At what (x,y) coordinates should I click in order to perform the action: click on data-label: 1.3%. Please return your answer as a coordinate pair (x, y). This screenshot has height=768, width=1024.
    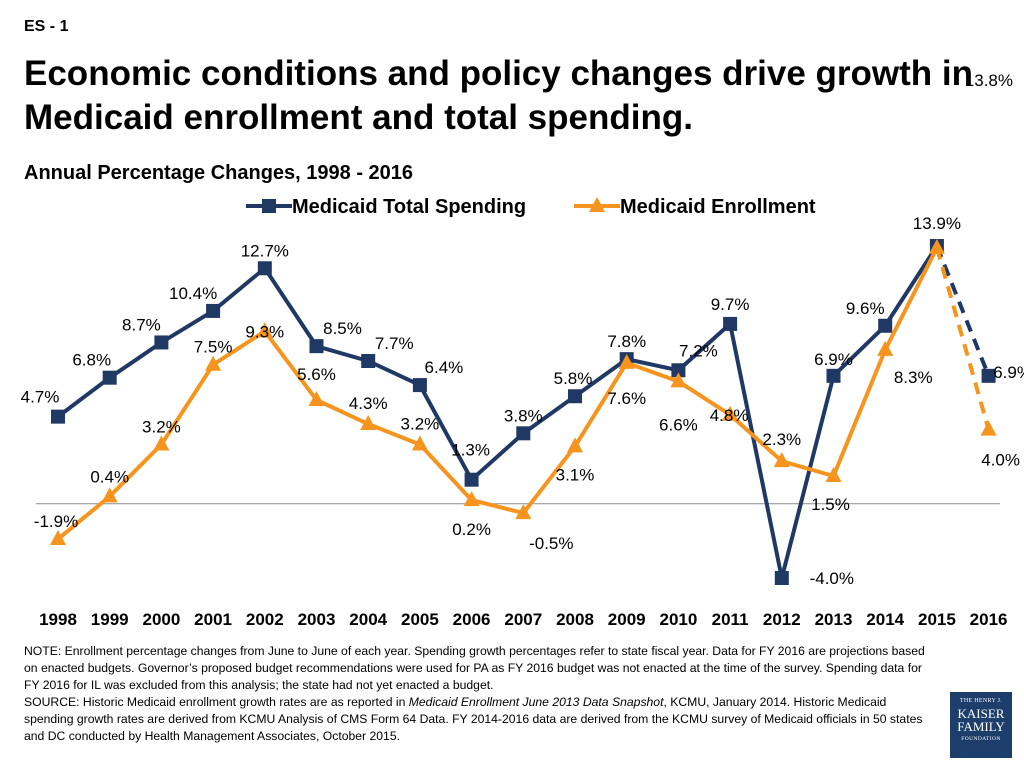
    Looking at the image, I should click on (470, 450).